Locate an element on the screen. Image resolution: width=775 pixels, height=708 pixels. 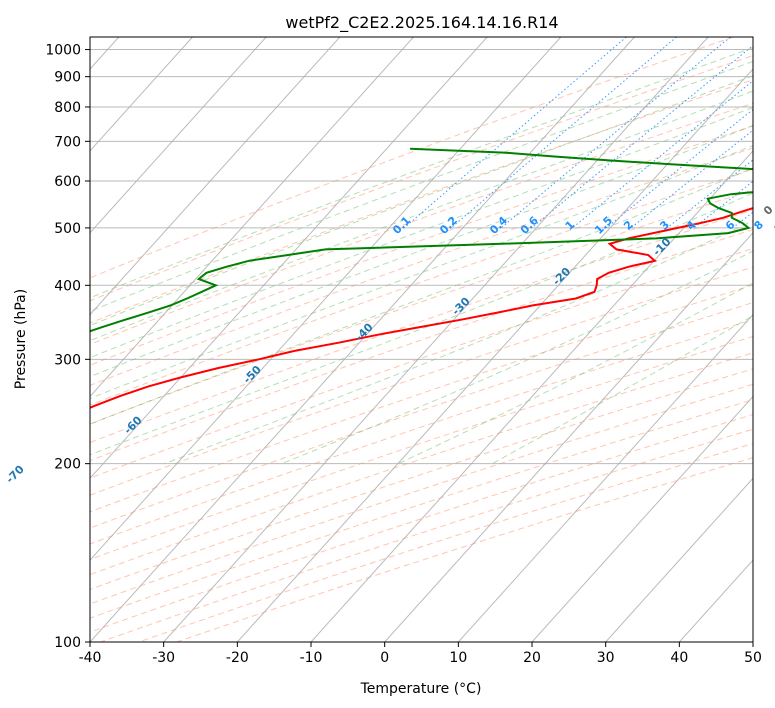
y-tick-label: 500 is located at coordinates (67, 229).